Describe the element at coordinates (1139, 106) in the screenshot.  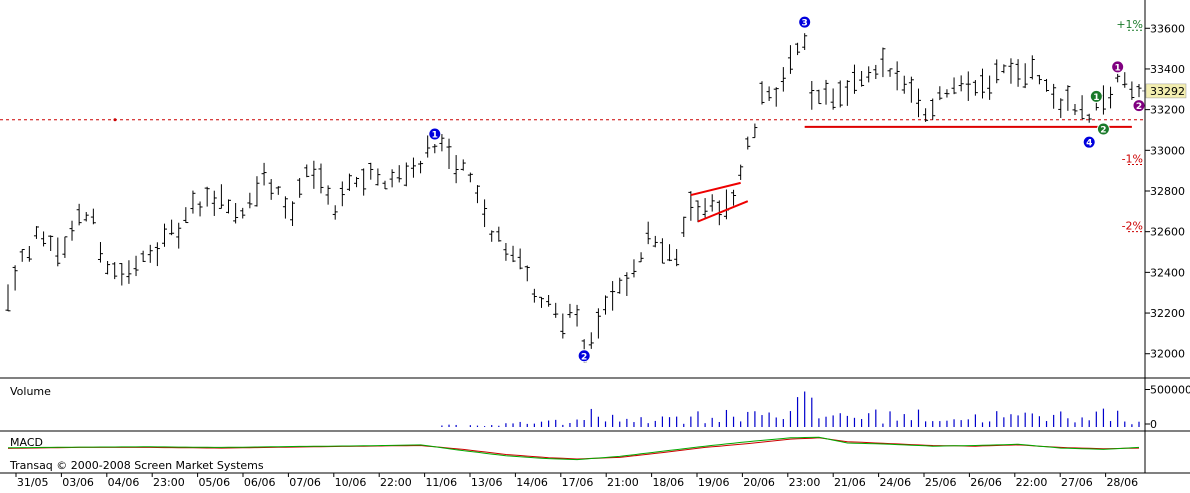
I see `wave-marker: 2` at that location.